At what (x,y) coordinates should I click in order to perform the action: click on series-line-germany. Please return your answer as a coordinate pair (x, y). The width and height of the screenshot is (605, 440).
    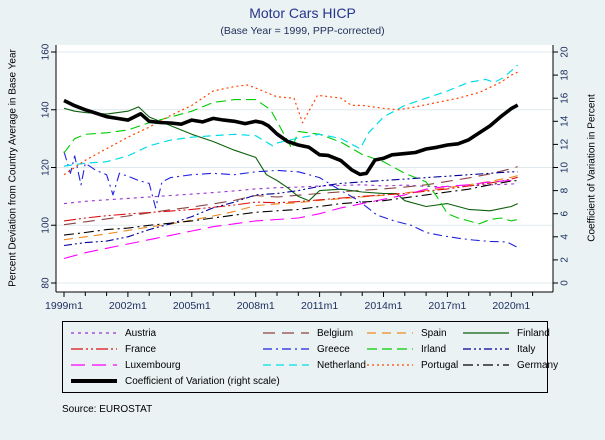
    Looking at the image, I should click on (290, 207).